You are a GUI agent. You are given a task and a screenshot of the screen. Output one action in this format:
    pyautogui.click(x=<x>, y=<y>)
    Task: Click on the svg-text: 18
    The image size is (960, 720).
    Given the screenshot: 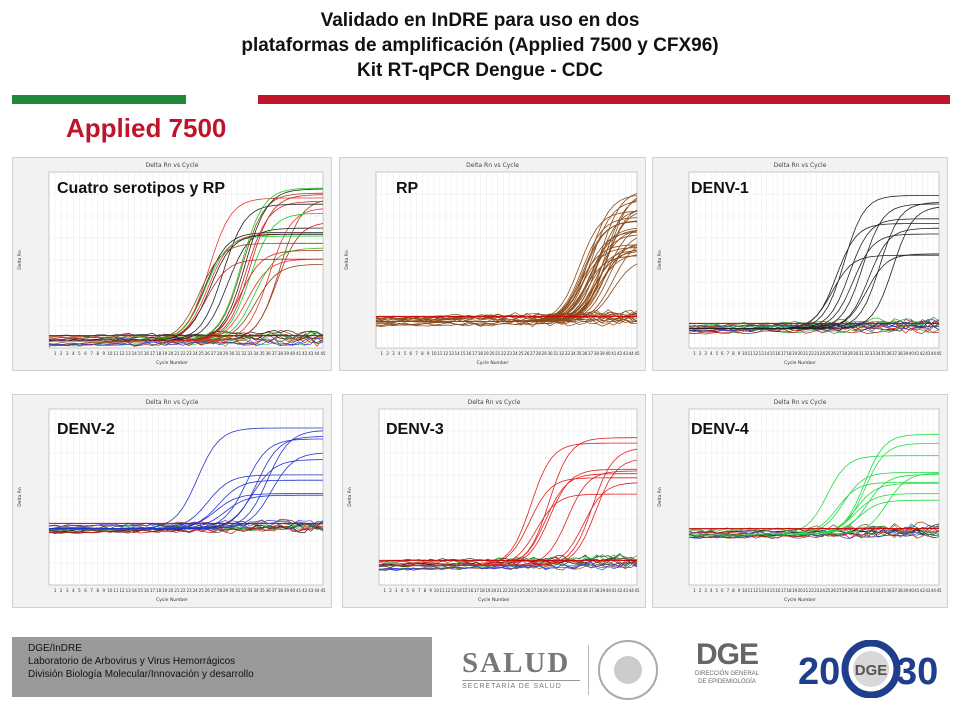 What is the action you would take?
    pyautogui.click(x=789, y=353)
    